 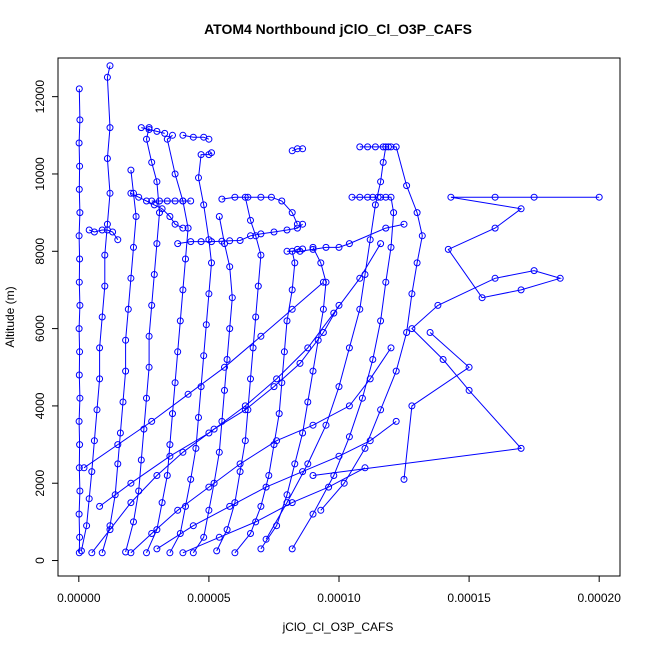 I want to click on y-tick-label: 6000, so click(x=40, y=328).